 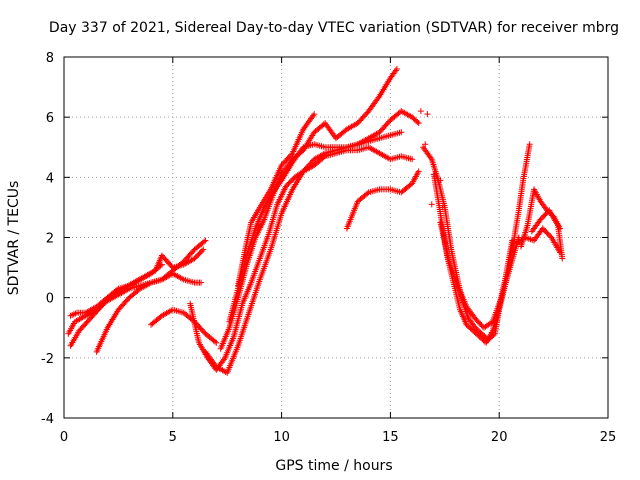 I want to click on y-tick-label: 0, so click(x=50, y=299).